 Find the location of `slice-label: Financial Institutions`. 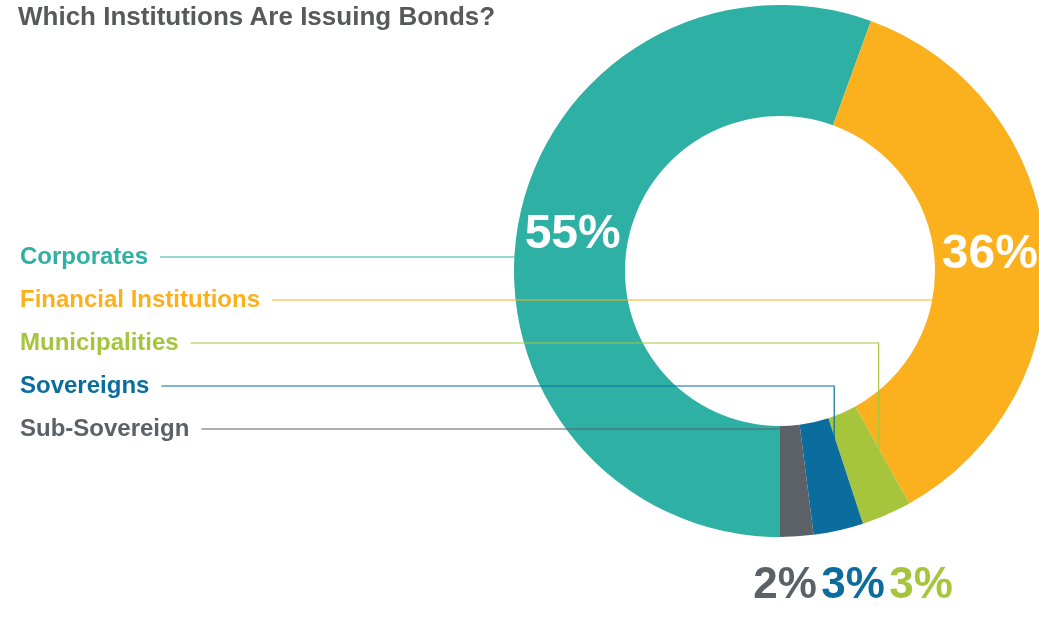

slice-label: Financial Institutions is located at coordinates (140, 298).